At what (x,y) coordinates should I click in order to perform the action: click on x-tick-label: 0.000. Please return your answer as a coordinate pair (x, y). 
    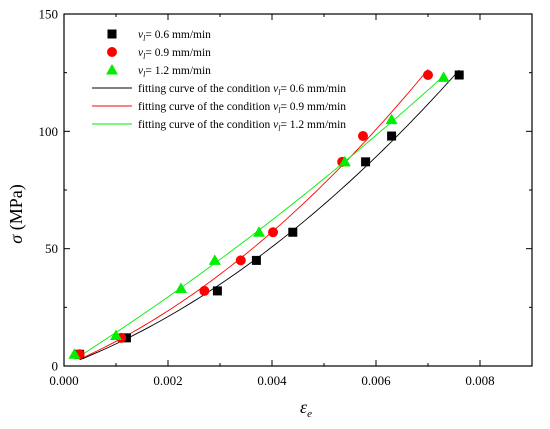
    Looking at the image, I should click on (63, 380).